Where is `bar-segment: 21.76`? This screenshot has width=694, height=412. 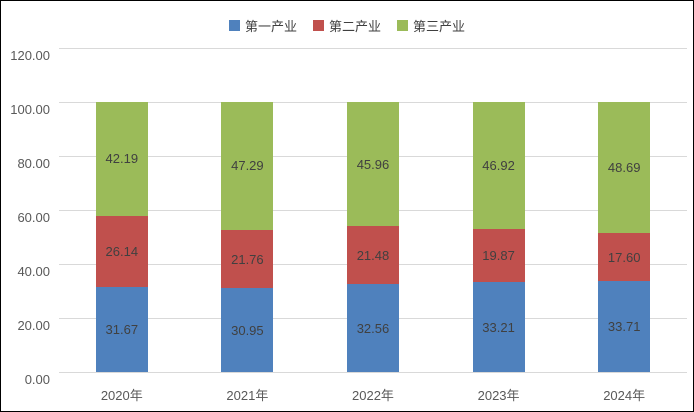 bar-segment: 21.76 is located at coordinates (247, 259).